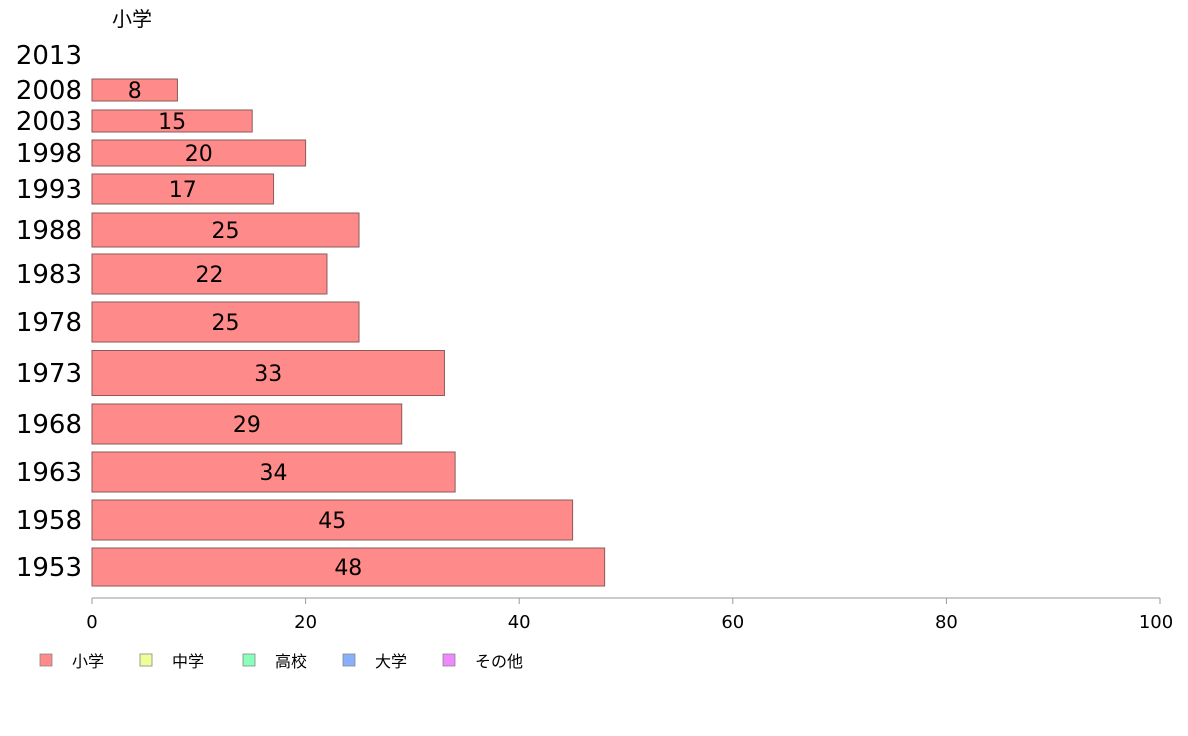 This screenshot has height=736, width=1188. What do you see at coordinates (88, 661) in the screenshot?
I see `legend-label: 小学` at bounding box center [88, 661].